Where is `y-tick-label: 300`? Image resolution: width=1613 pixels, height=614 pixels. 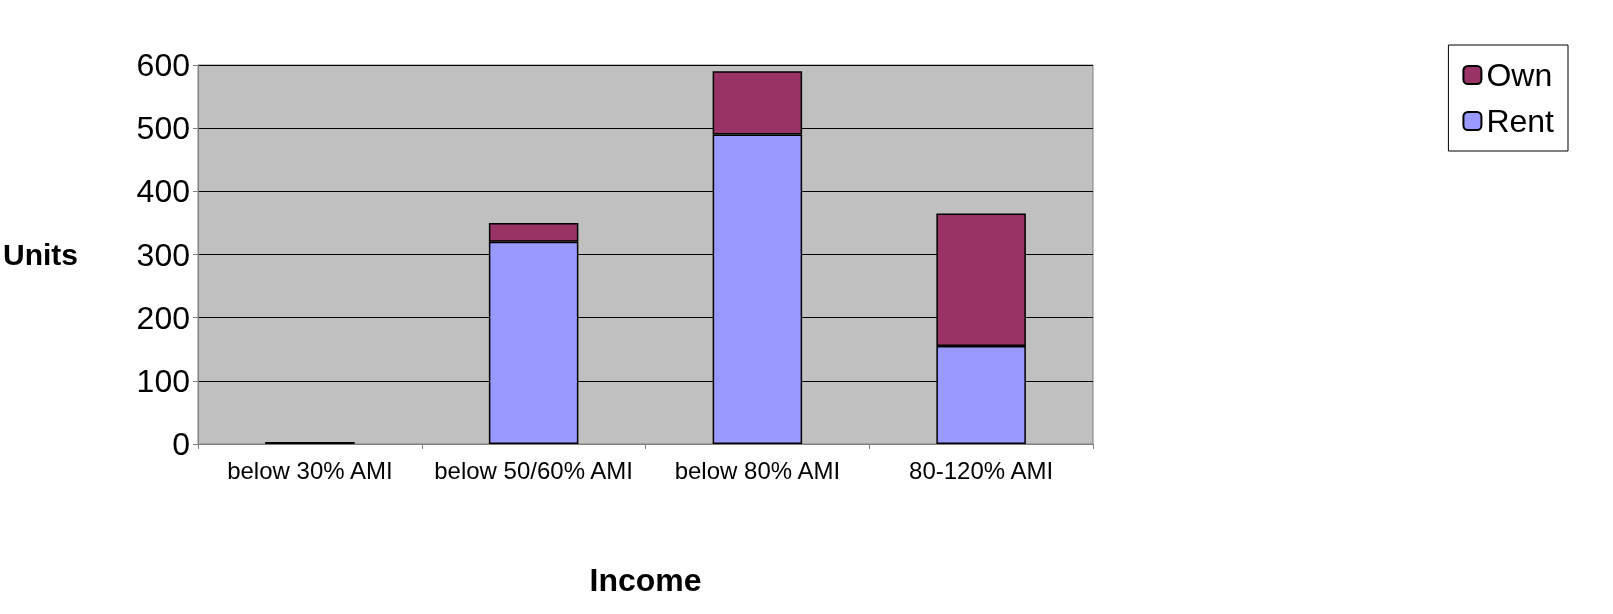 y-tick-label: 300 is located at coordinates (163, 254).